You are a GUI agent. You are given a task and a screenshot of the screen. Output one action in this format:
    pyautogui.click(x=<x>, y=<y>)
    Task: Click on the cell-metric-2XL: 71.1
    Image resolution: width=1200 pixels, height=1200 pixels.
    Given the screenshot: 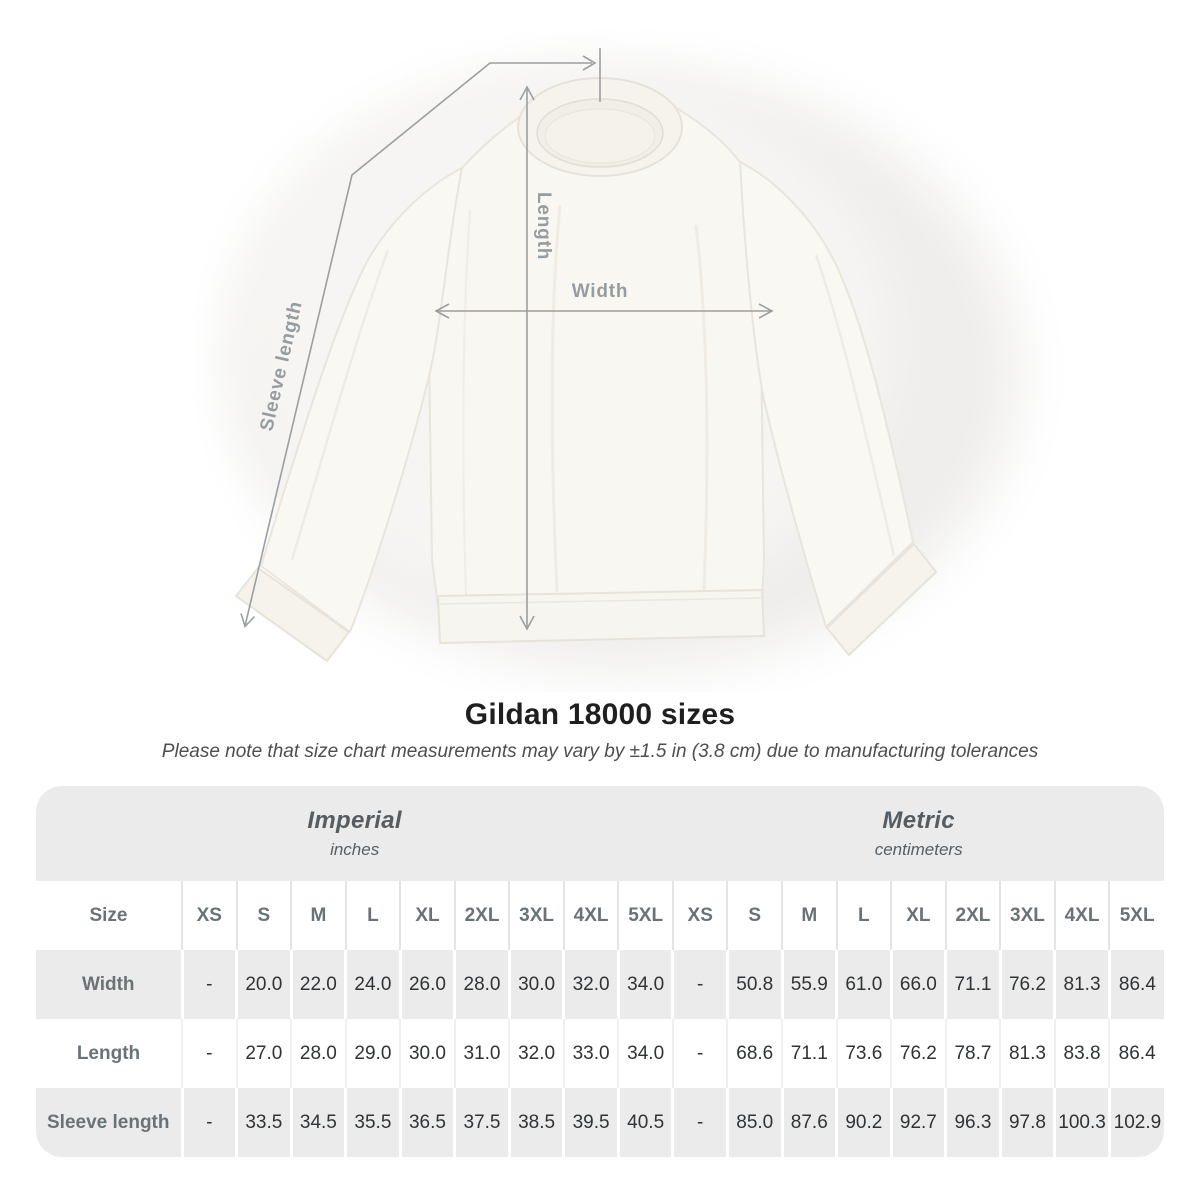 What is the action you would take?
    pyautogui.click(x=972, y=984)
    